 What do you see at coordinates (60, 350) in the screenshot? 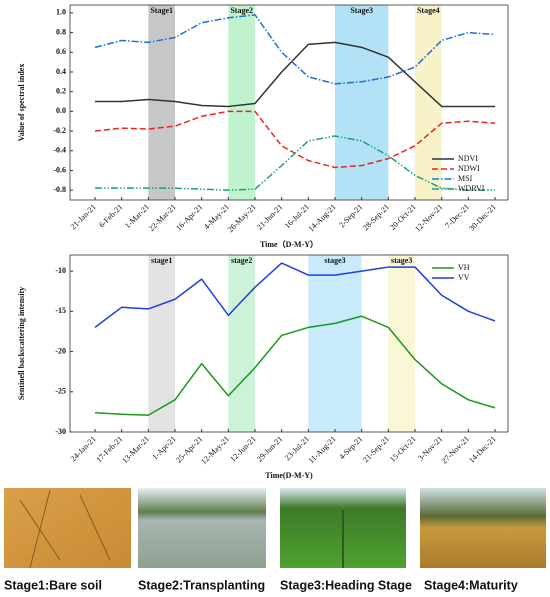
I see `y-tick-label: -20` at bounding box center [60, 350].